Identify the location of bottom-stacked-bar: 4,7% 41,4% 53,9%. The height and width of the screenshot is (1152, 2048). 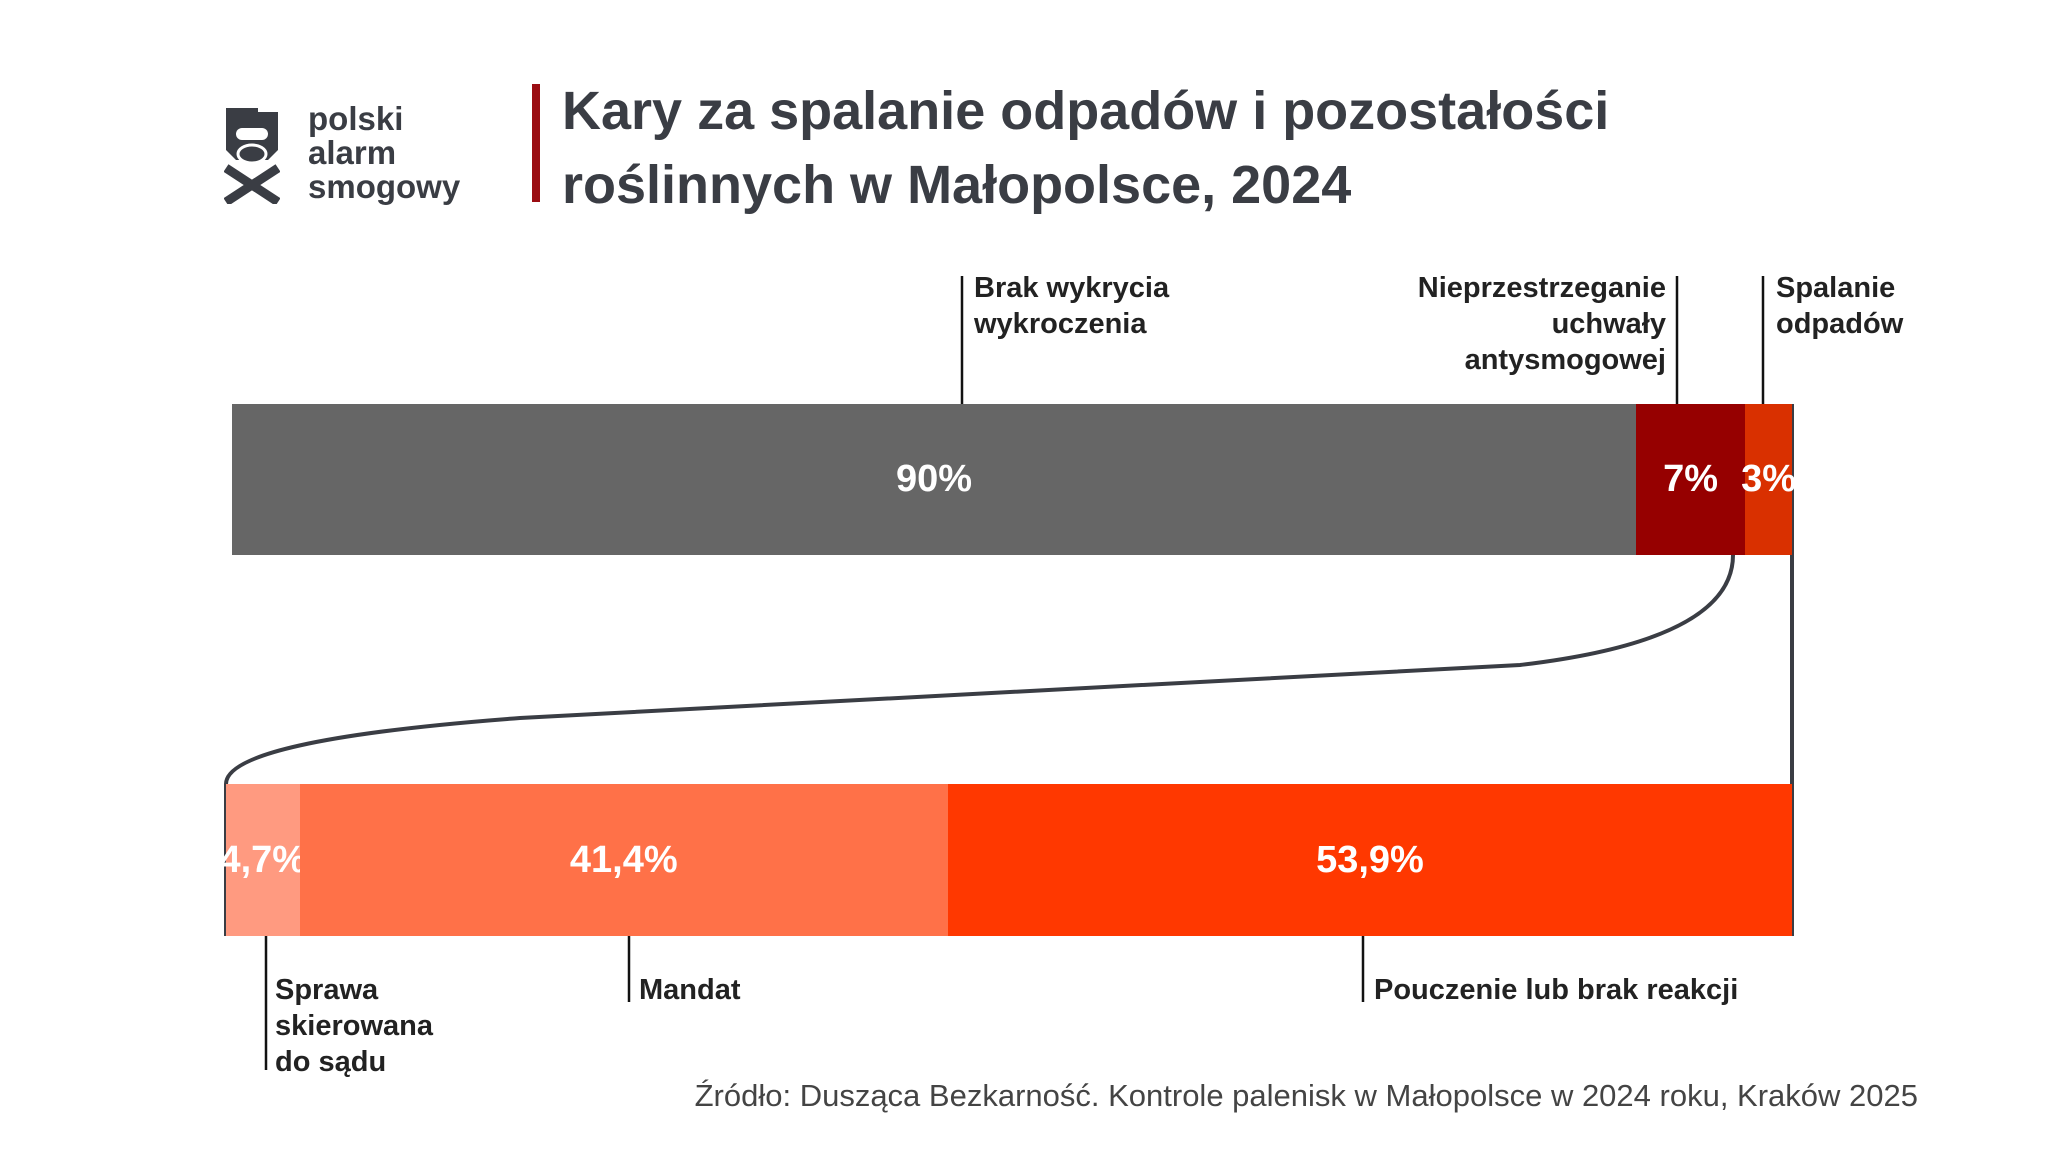
(1005, 860).